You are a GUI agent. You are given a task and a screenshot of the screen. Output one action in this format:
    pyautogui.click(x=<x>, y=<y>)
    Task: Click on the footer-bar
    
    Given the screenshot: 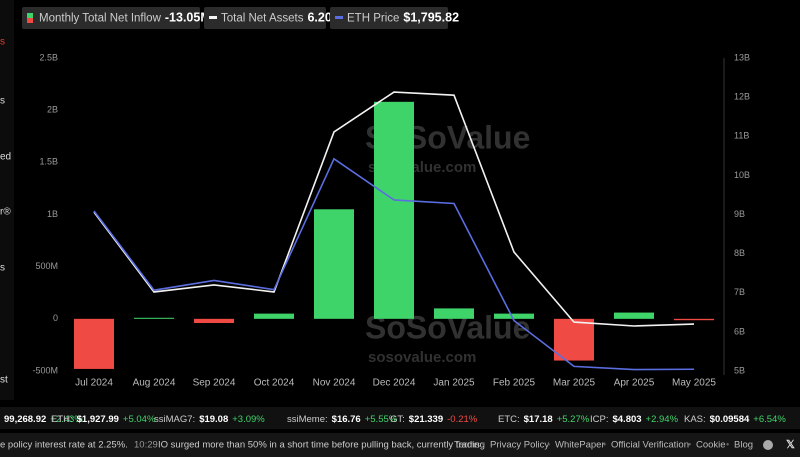 What is the action you would take?
    pyautogui.click(x=400, y=445)
    